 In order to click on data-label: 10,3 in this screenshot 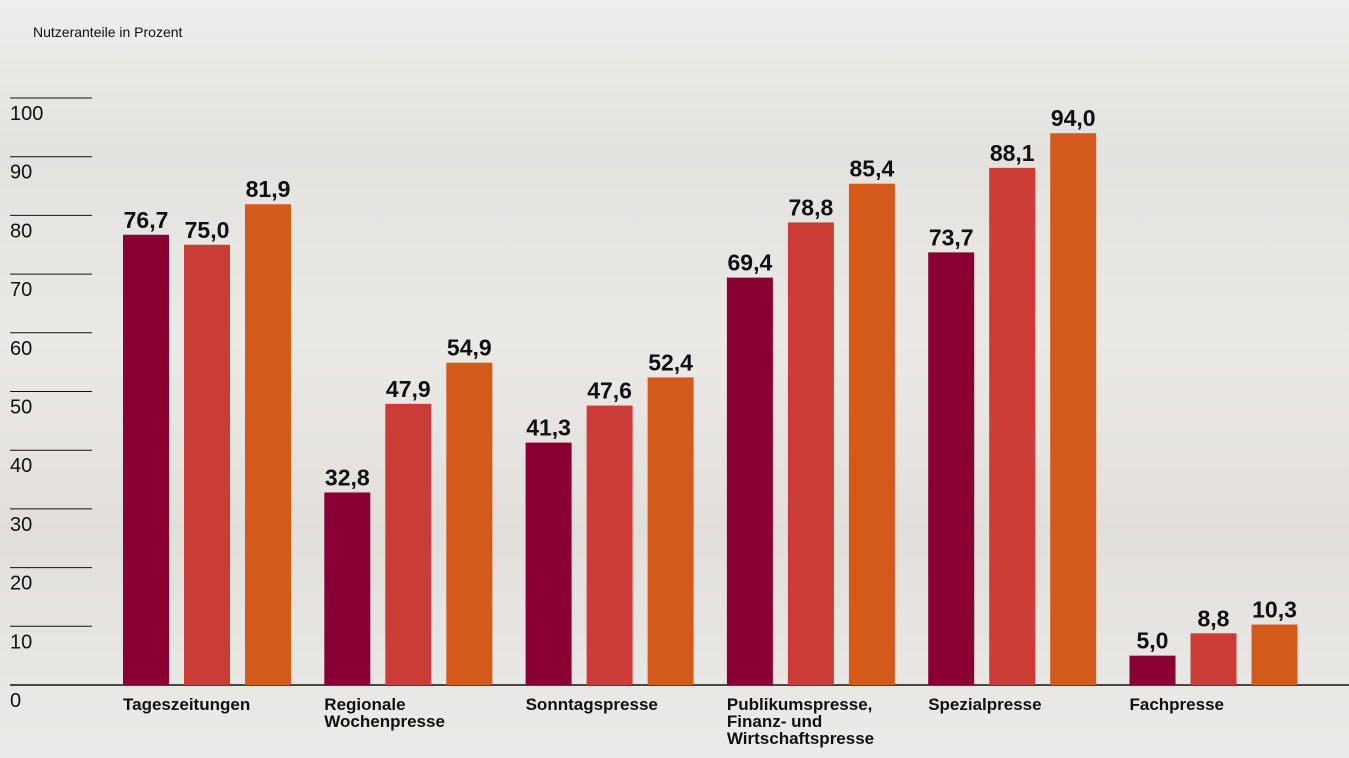, I will do `click(1274, 610)`.